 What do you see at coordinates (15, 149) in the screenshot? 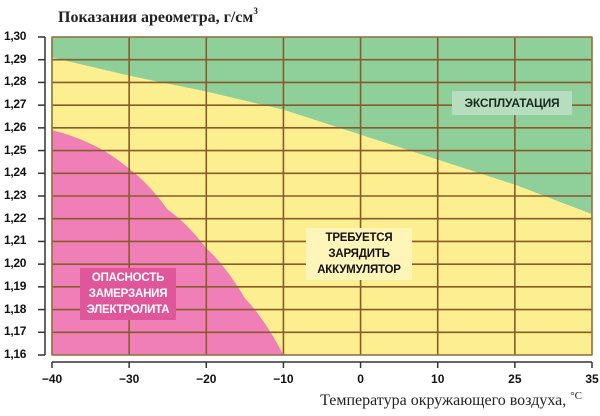
I see `y-tick-label: 1,25` at bounding box center [15, 149].